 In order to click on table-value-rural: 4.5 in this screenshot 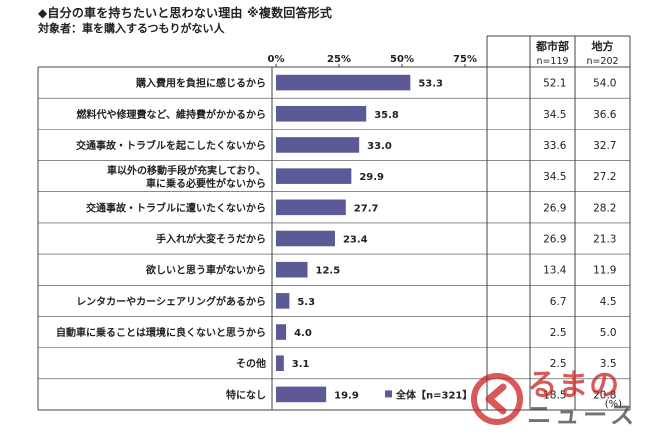, I will do `click(608, 302)`.